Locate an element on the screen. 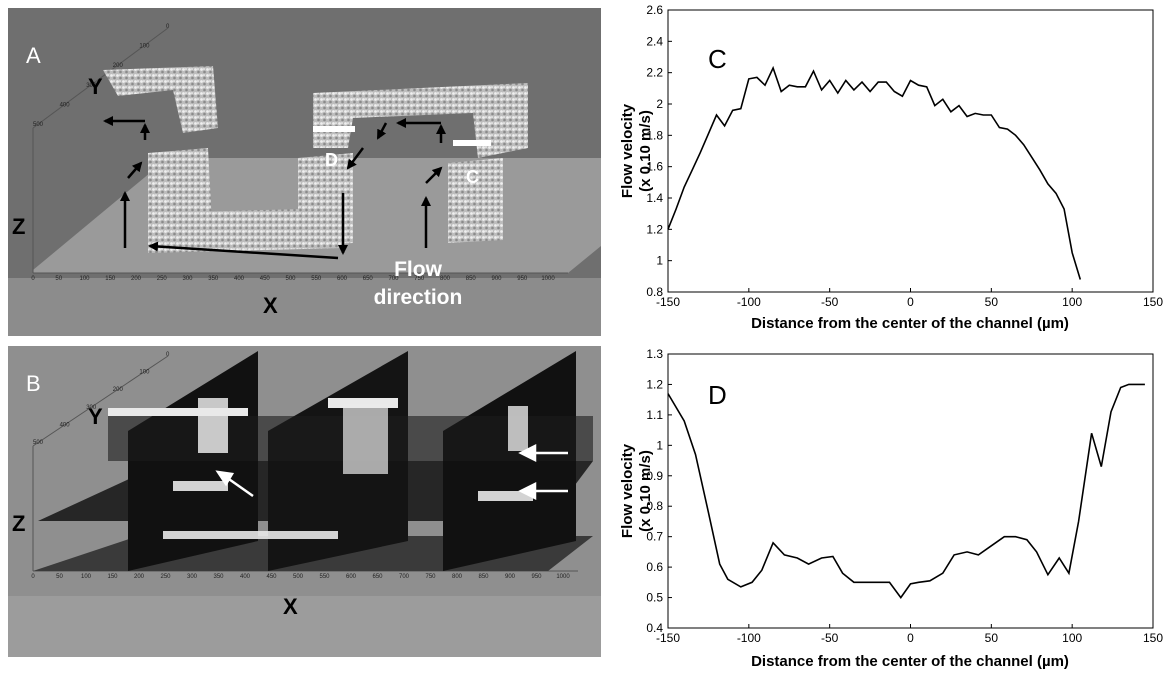  x-tick-label: 750 is located at coordinates (419, 279).